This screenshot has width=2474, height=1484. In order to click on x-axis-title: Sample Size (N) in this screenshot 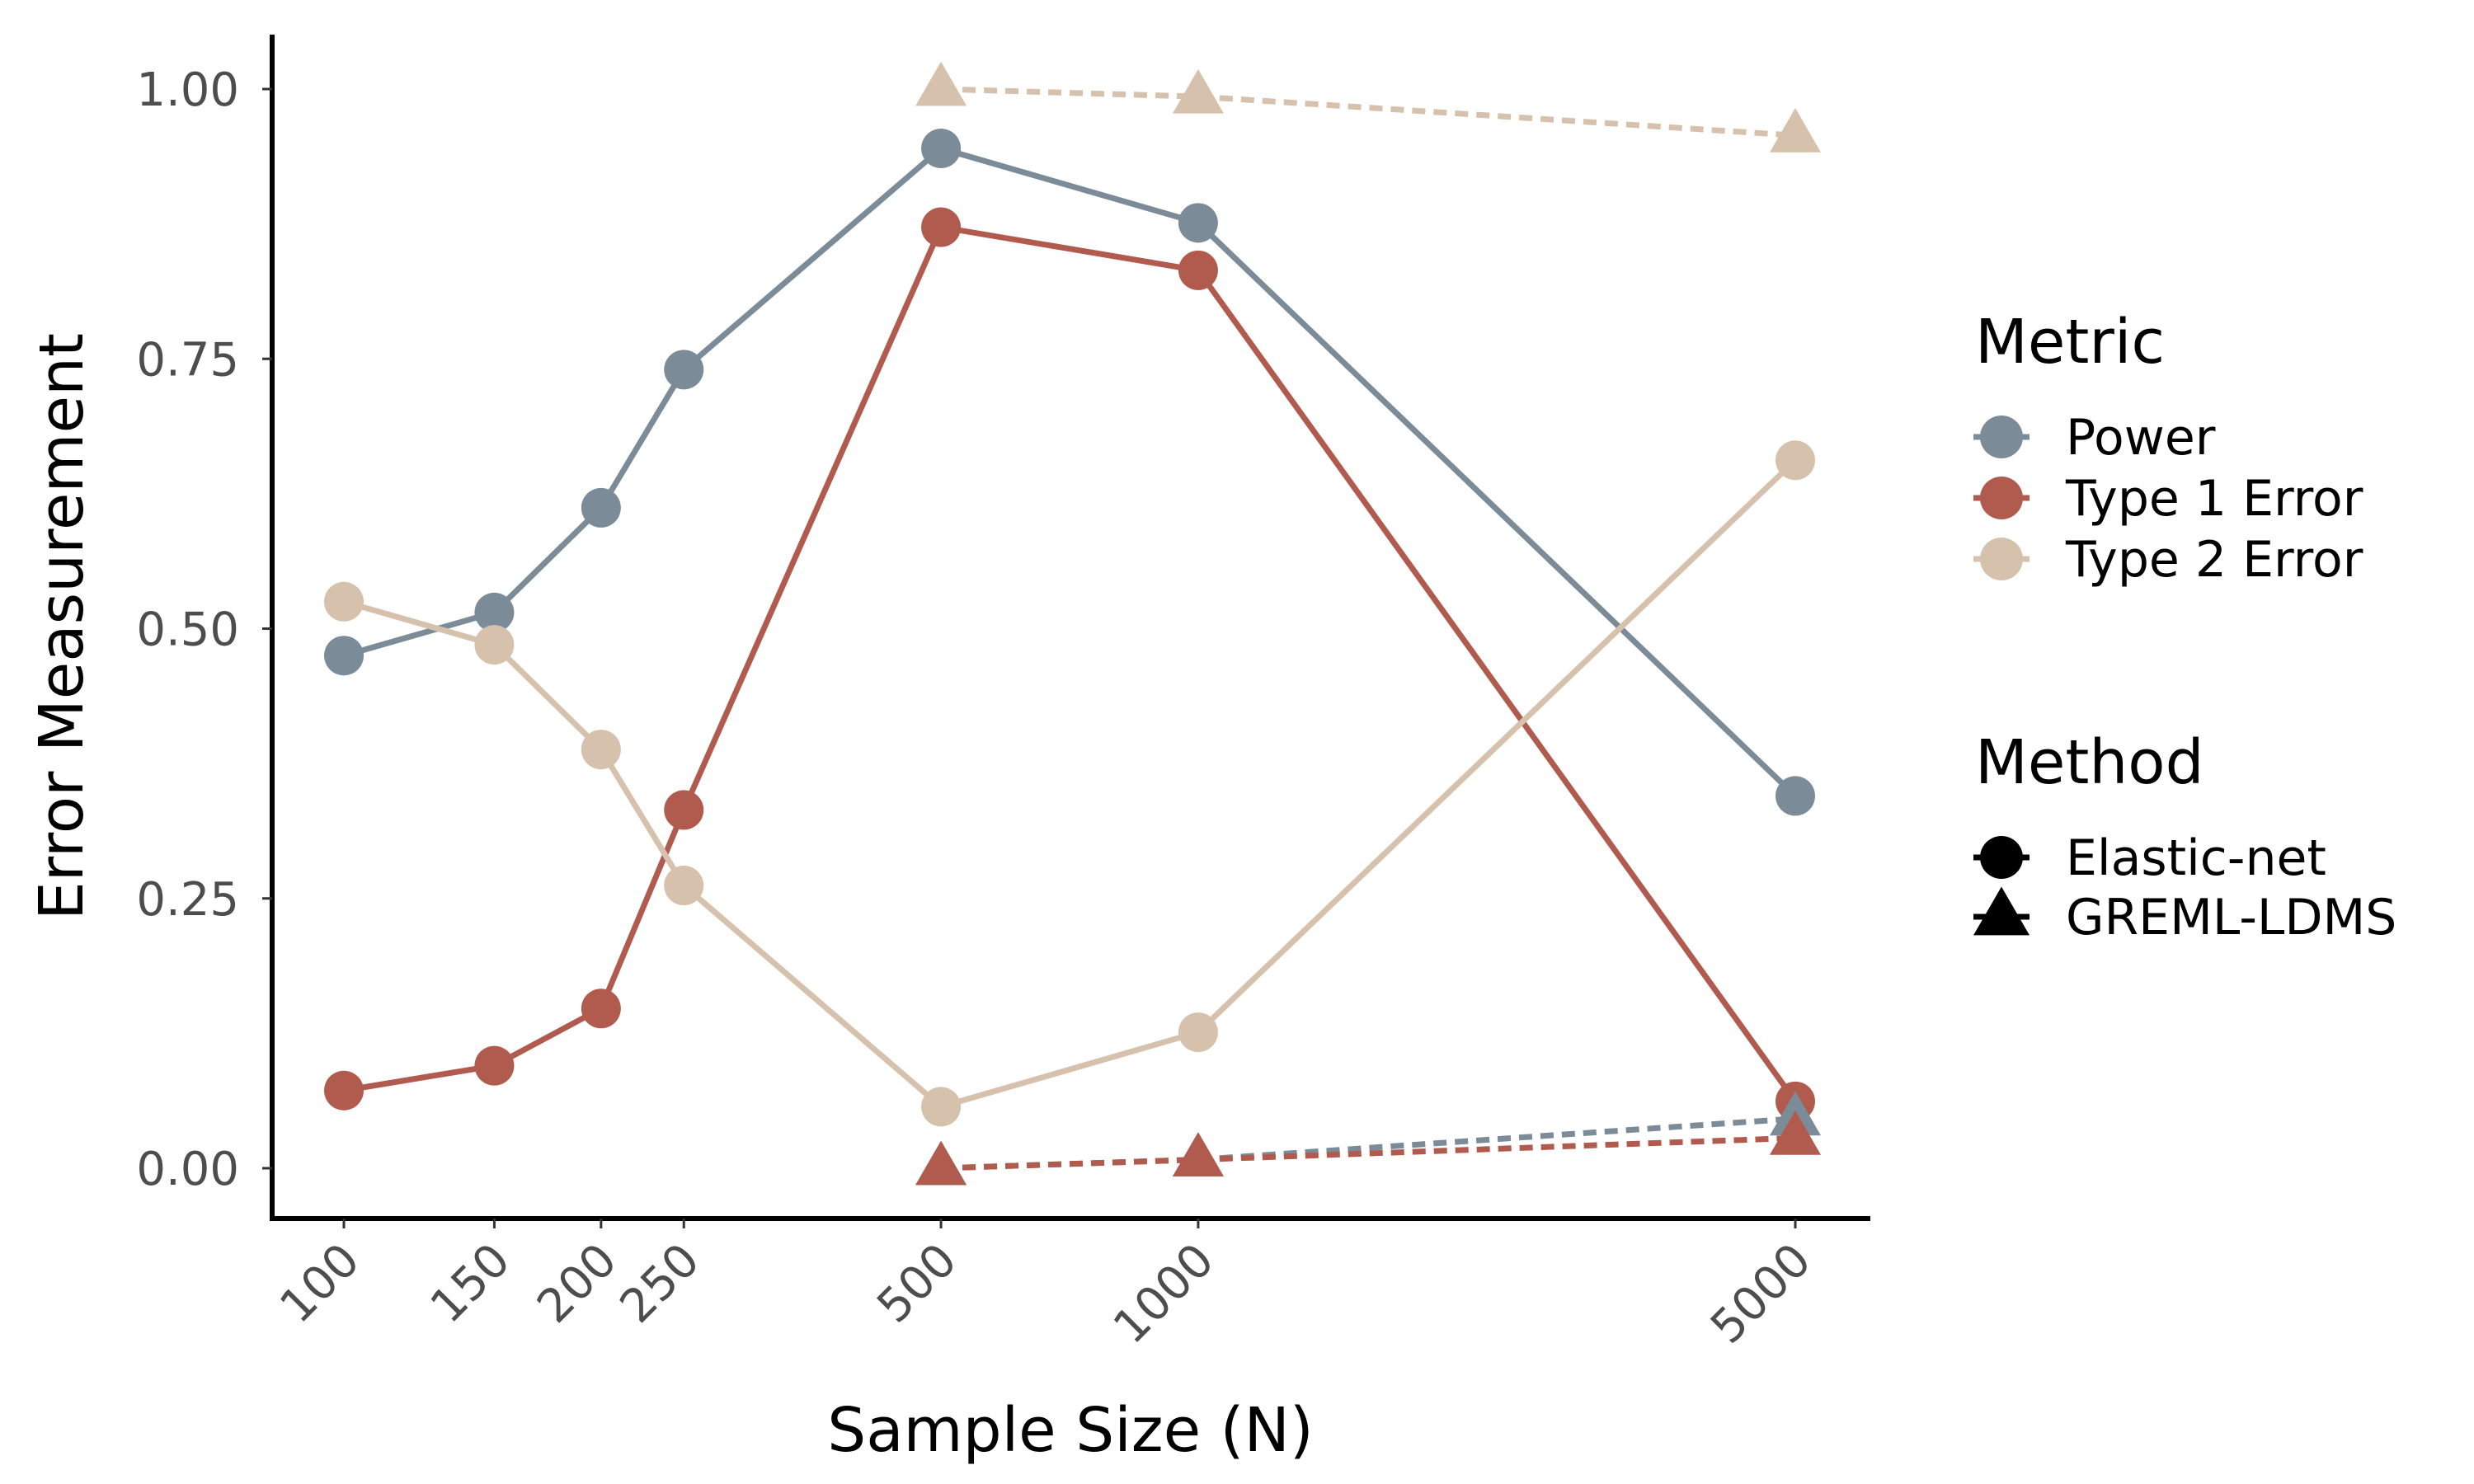, I will do `click(1070, 1430)`.